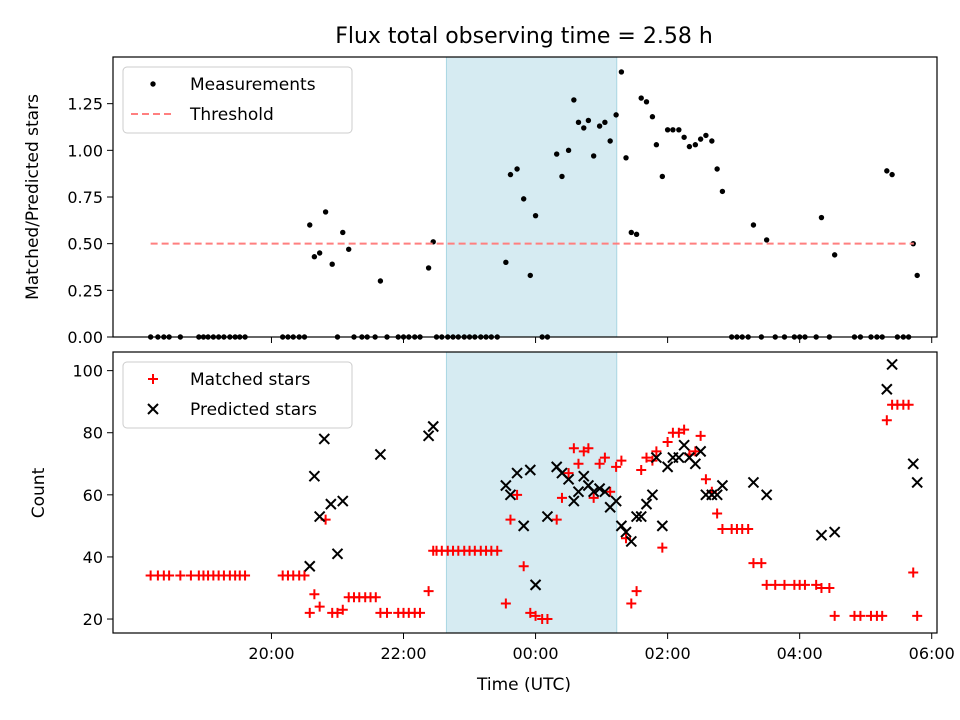 The width and height of the screenshot is (960, 720). What do you see at coordinates (800, 653) in the screenshot?
I see `x-tick-label: 04:00` at bounding box center [800, 653].